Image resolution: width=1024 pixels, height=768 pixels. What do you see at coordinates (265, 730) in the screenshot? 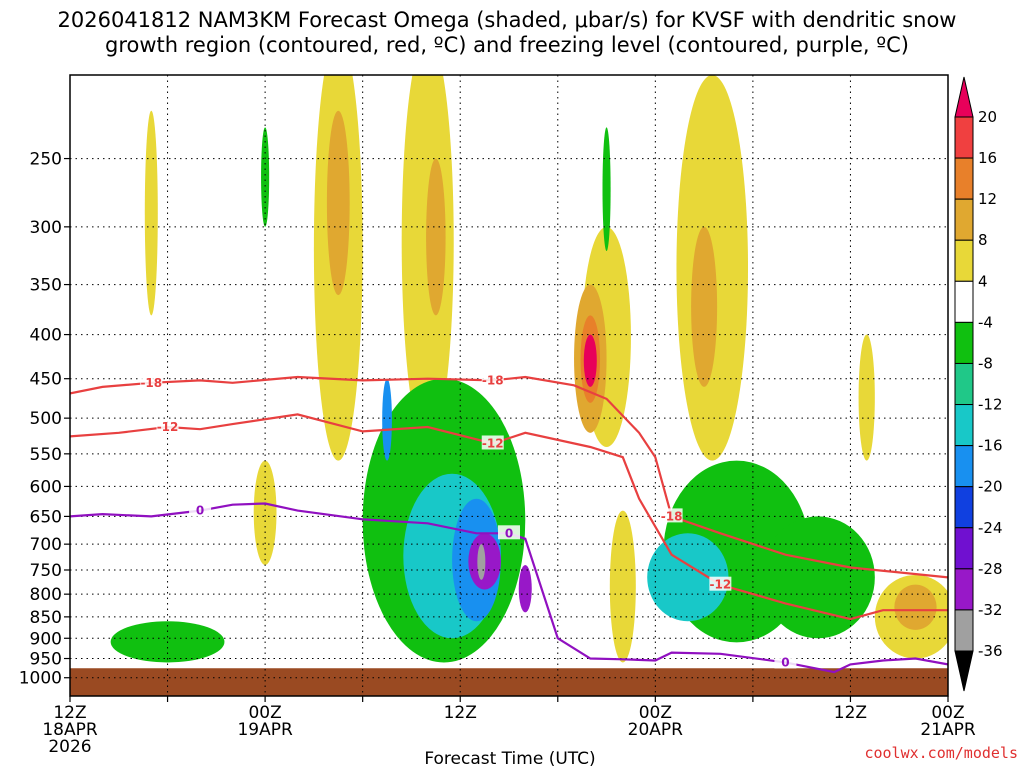
I see `x-tick-label: 19APR` at bounding box center [265, 730].